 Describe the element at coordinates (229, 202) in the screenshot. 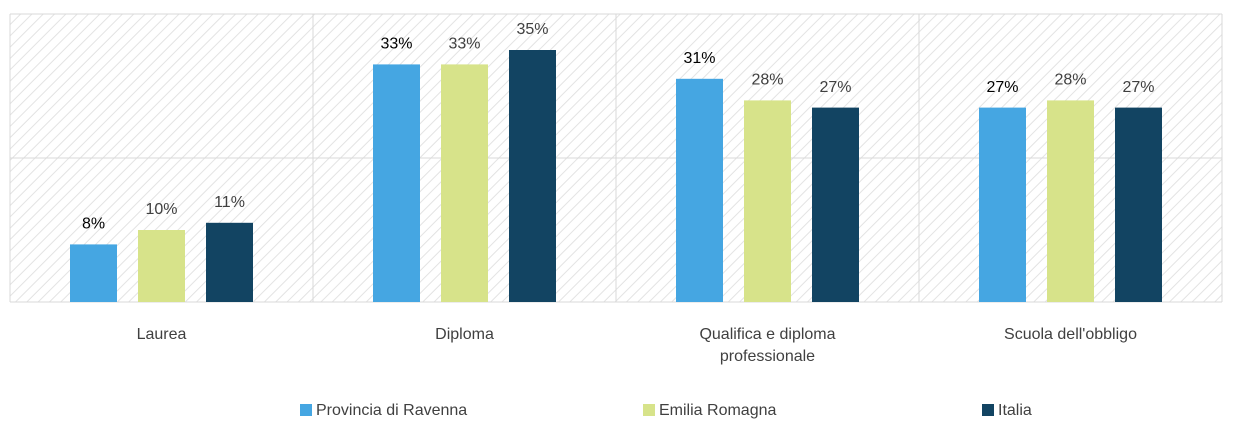

I see `data-label: 11%` at that location.